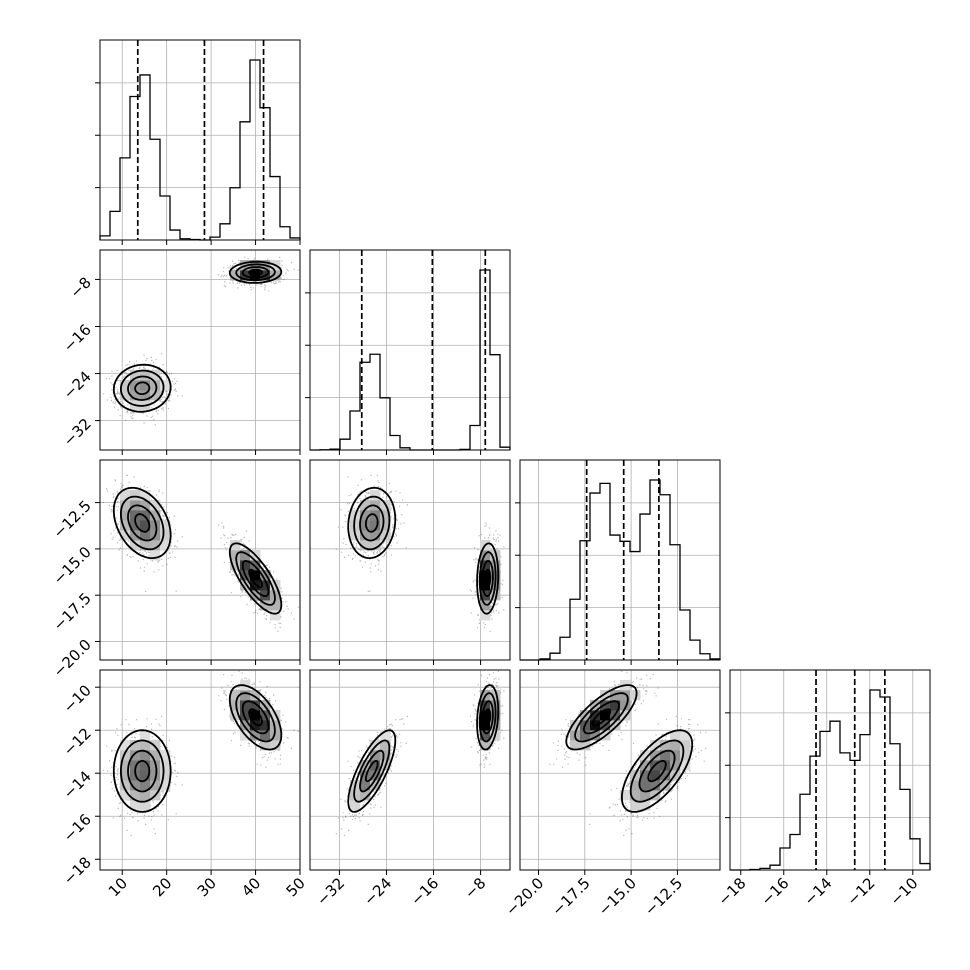  I want to click on y-tick-label: −16, so click(77, 827).